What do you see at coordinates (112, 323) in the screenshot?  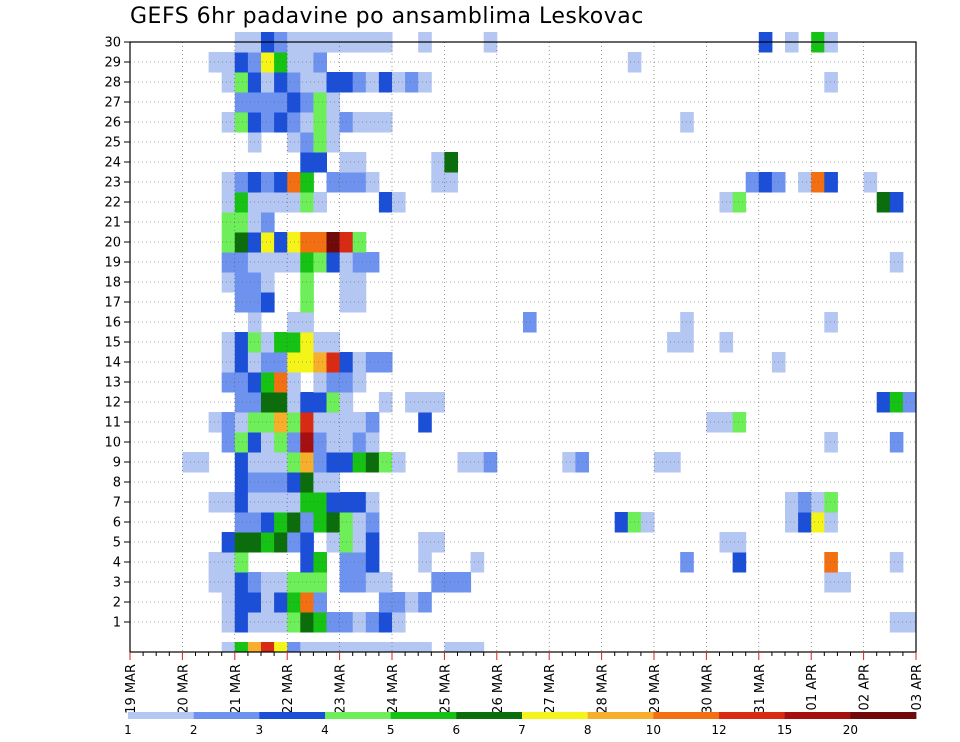 I see `y-tick-label: 16` at bounding box center [112, 323].